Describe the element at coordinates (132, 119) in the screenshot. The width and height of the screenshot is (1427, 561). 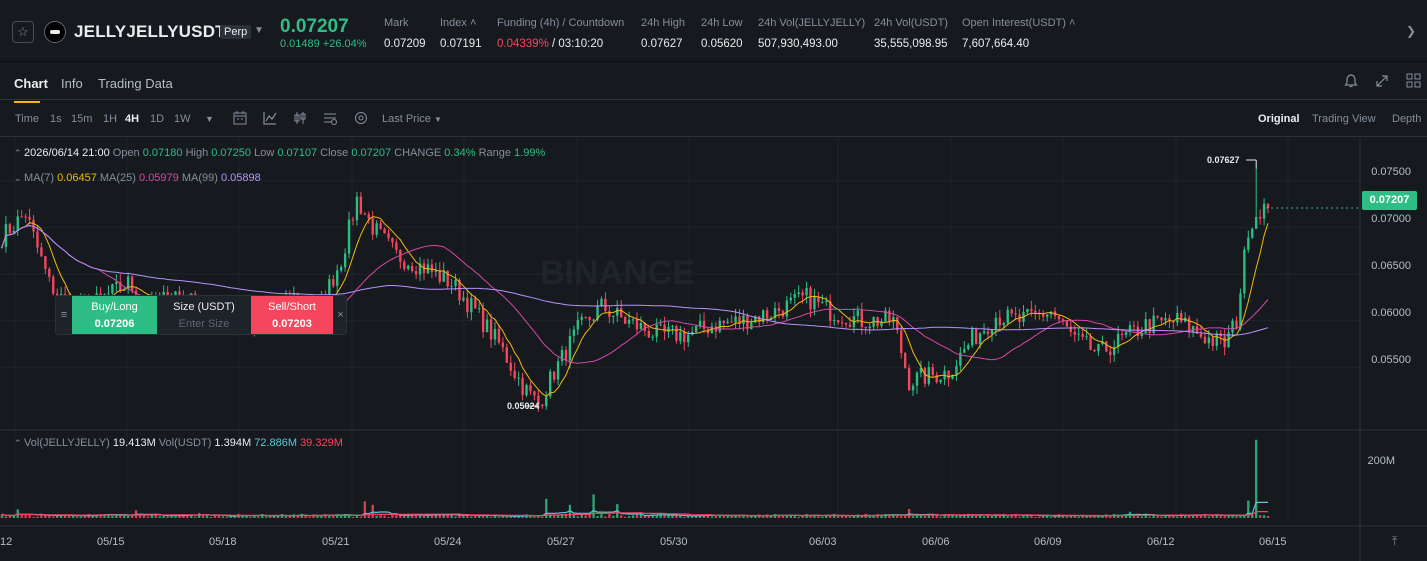
I see `interval-4h: 4H` at that location.